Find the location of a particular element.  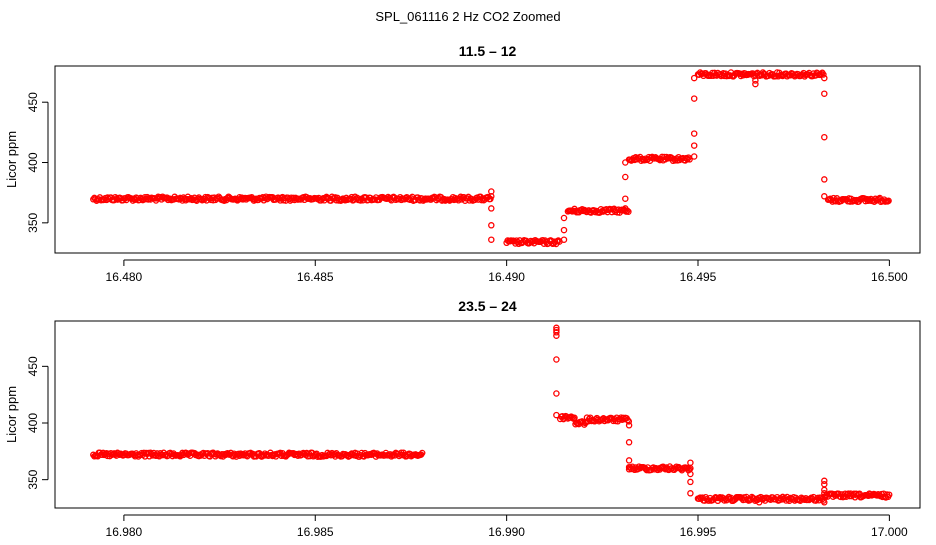

x-tick-label: 16.500 is located at coordinates (889, 277).